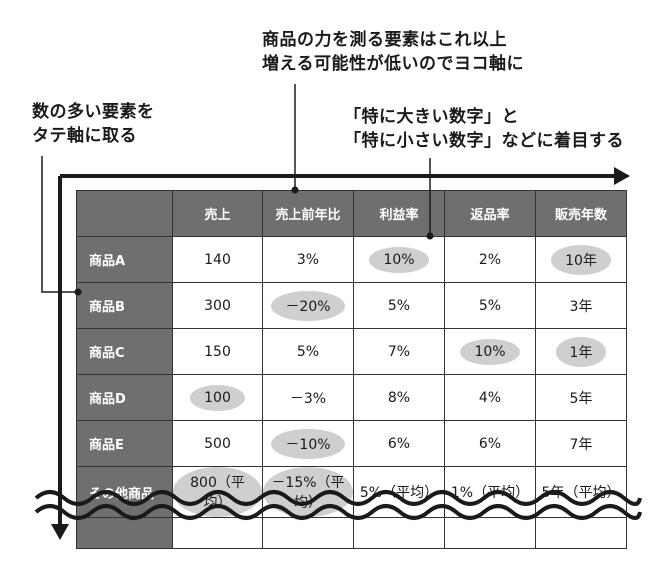 The width and height of the screenshot is (670, 569). Describe the element at coordinates (124, 259) in the screenshot. I see `row-header: 商品A` at that location.